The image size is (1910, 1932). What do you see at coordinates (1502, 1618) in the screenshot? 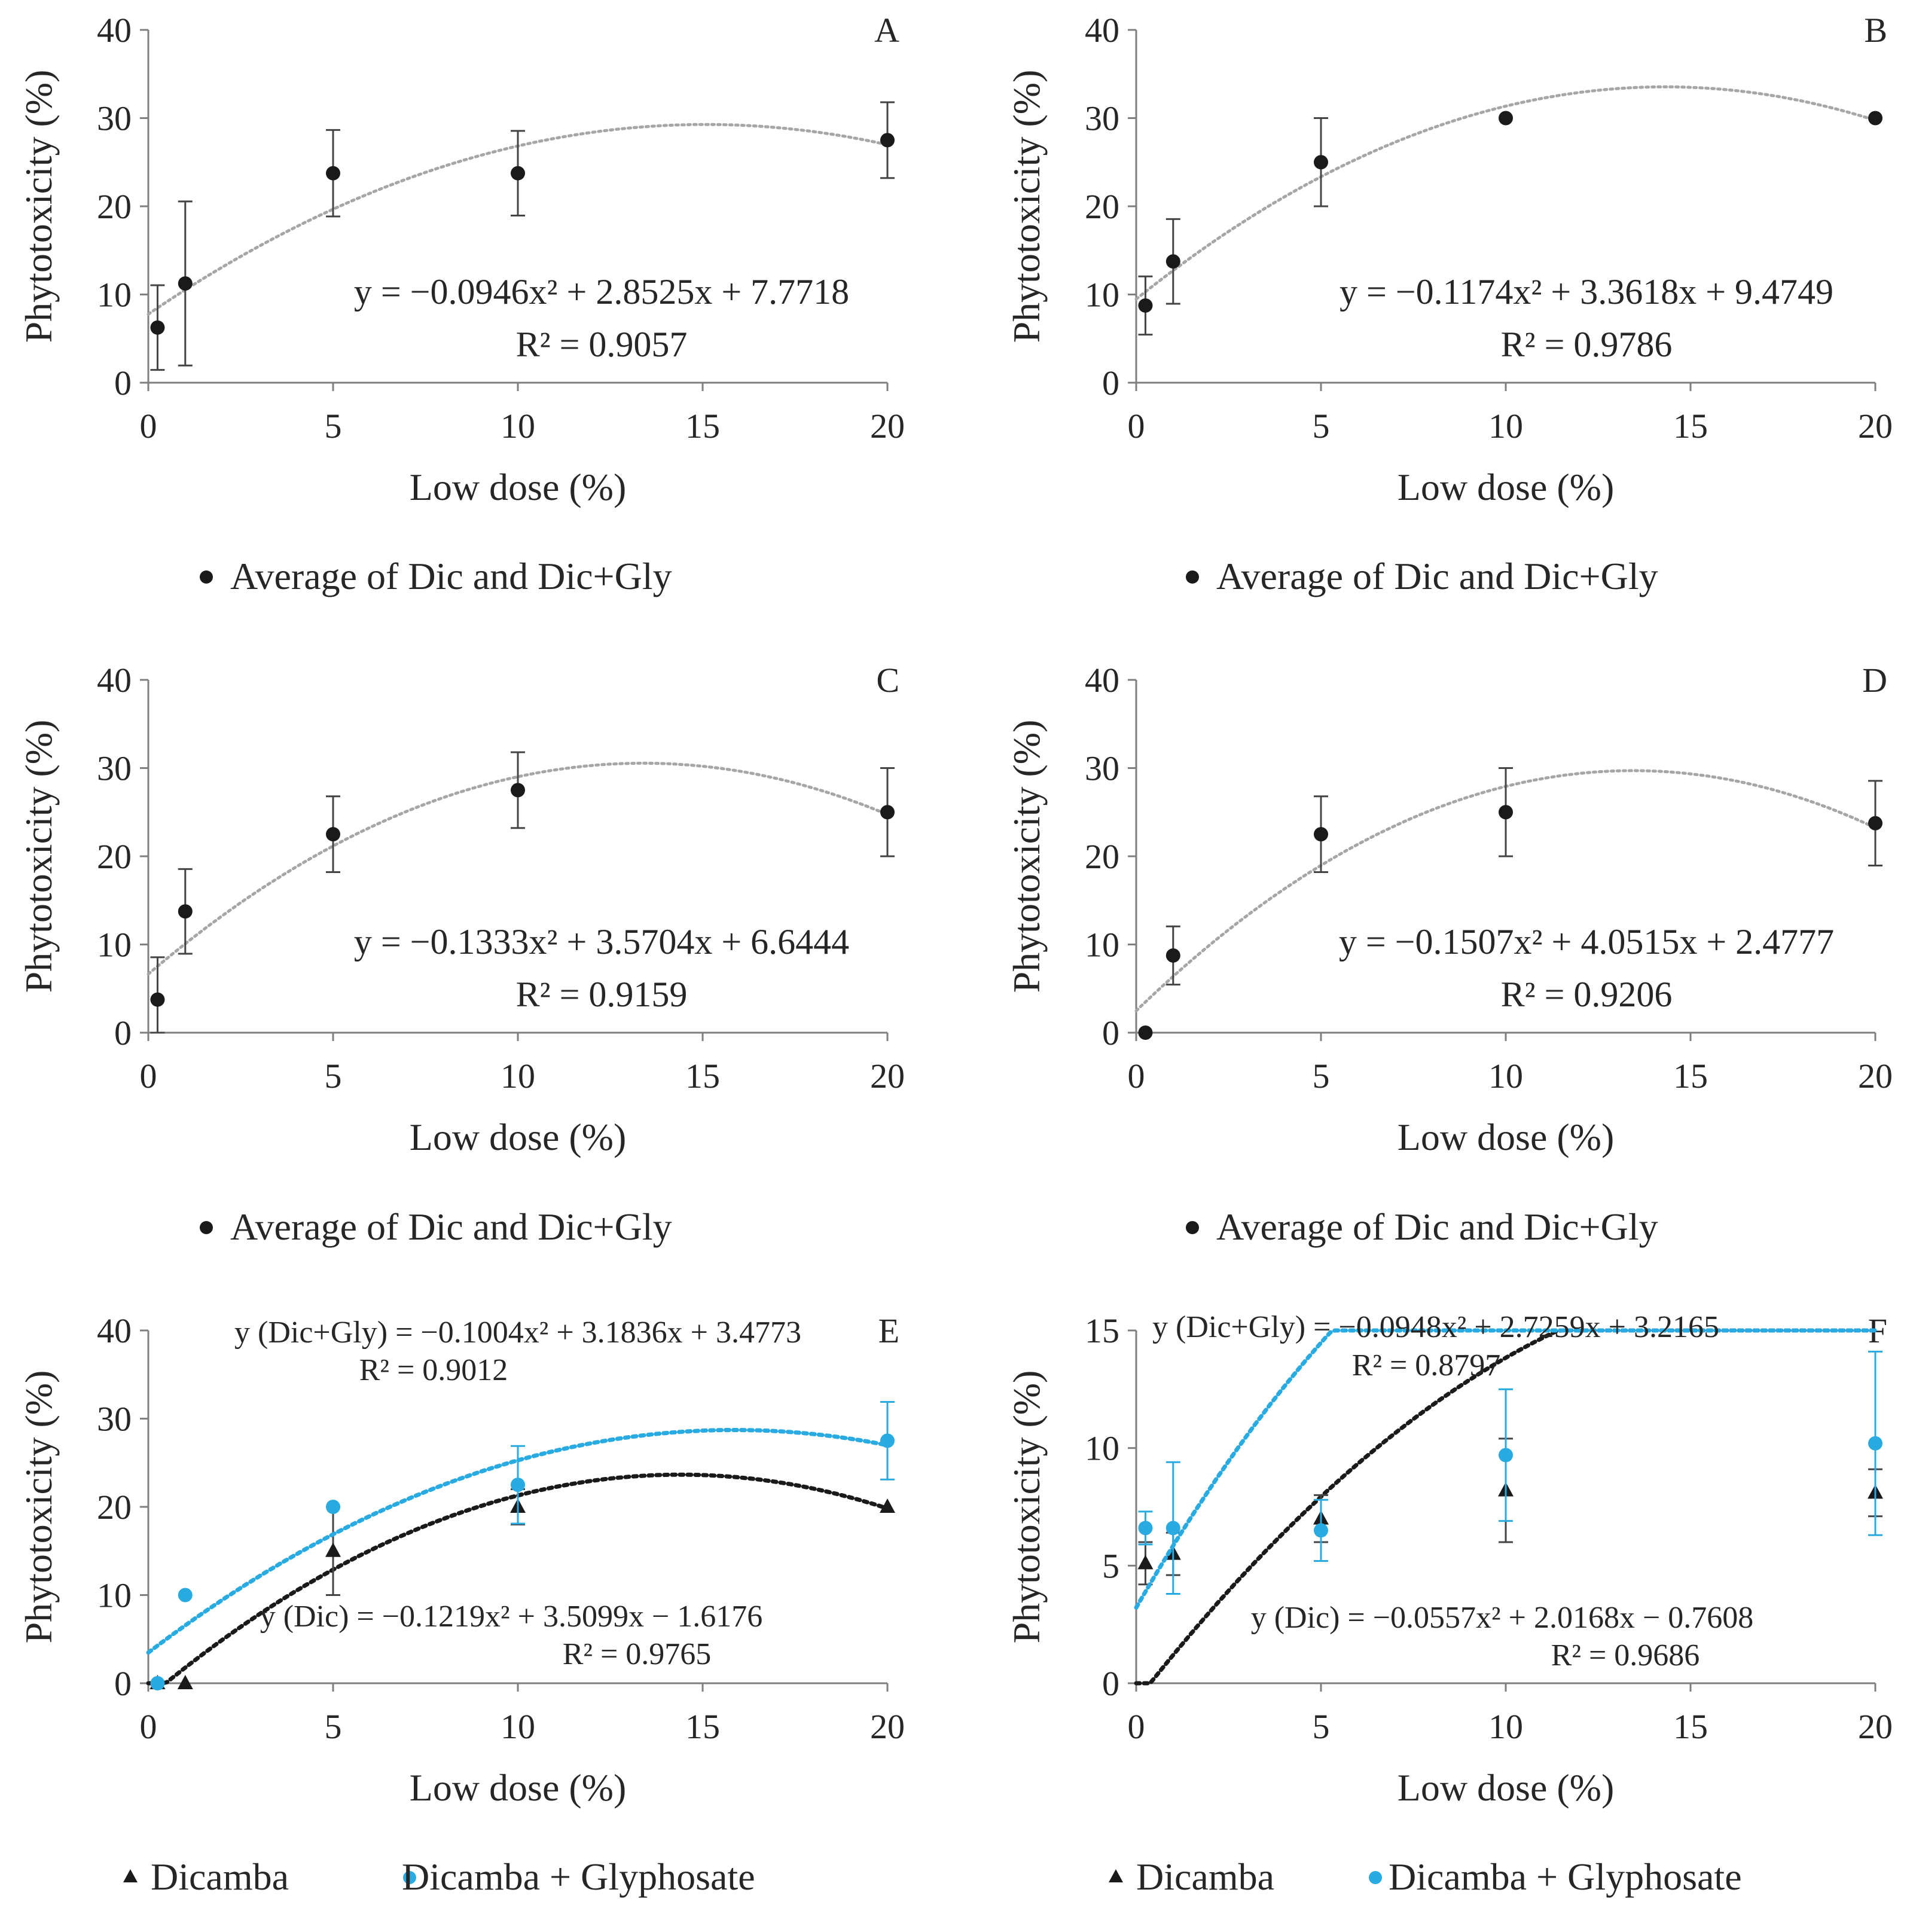
I see `trendline-equation: y (Dic) = −0.0557x² + 2.0168x − 0.7608` at bounding box center [1502, 1618].